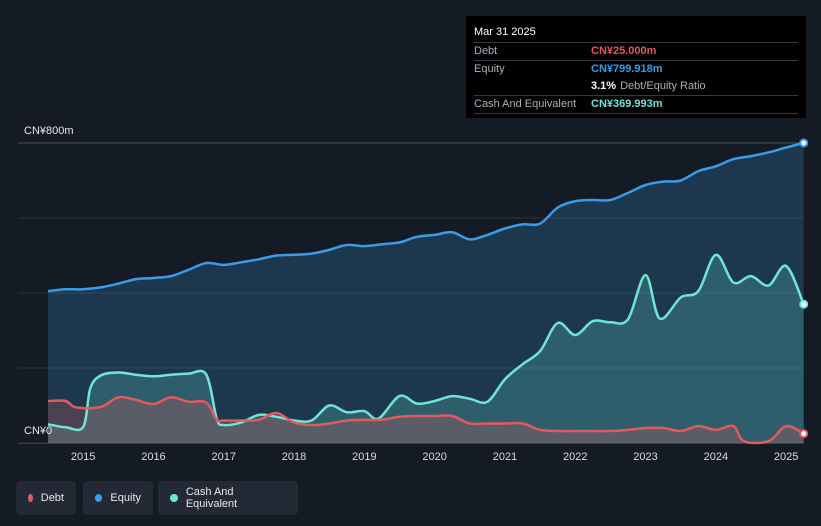 This screenshot has height=526, width=821. I want to click on legend-debt: Debt, so click(46, 498).